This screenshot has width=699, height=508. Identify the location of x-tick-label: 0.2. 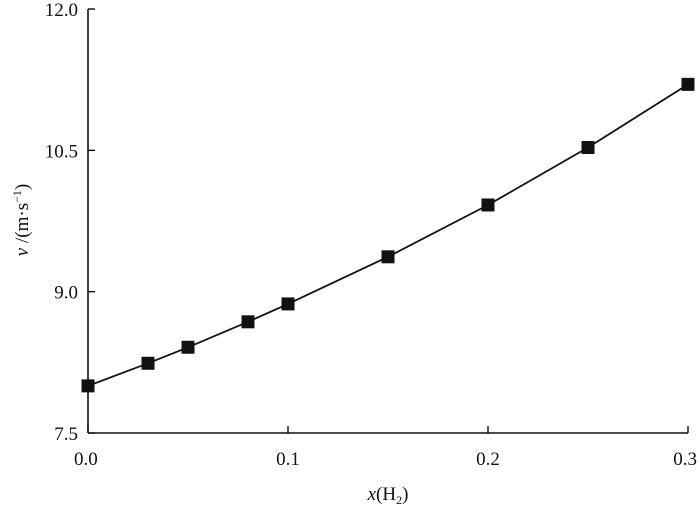
(488, 459).